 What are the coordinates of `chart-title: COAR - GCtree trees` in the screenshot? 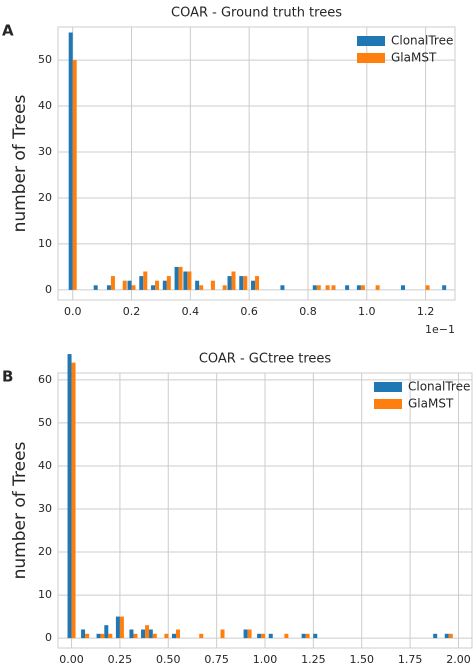 It's located at (265, 359).